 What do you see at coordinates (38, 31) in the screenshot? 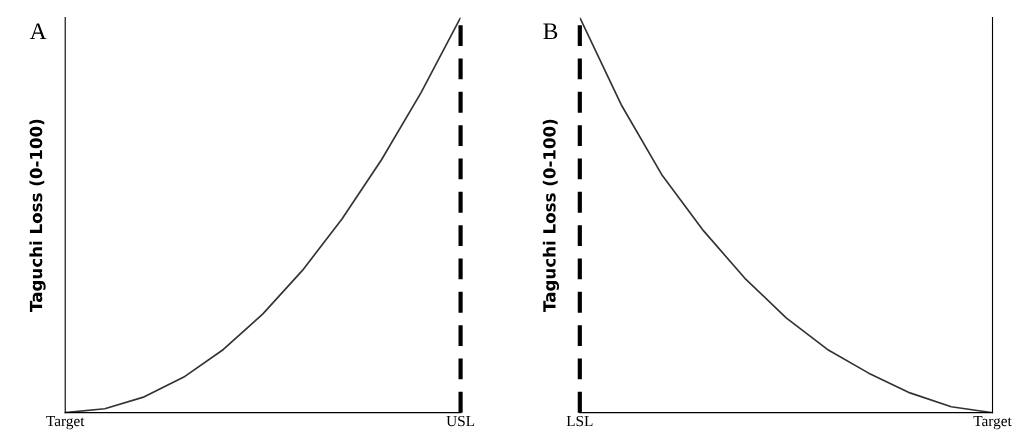
I see `chart-title: A` at bounding box center [38, 31].